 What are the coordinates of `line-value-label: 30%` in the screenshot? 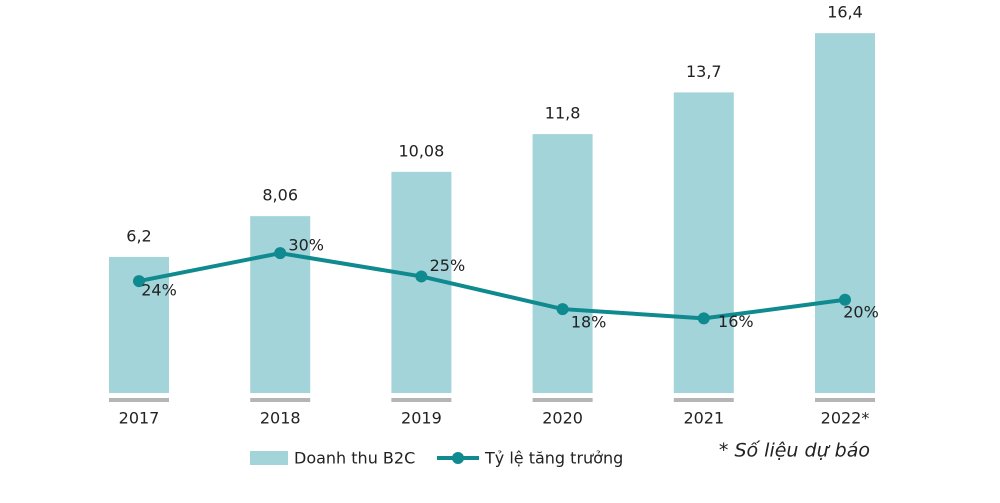 It's located at (306, 245).